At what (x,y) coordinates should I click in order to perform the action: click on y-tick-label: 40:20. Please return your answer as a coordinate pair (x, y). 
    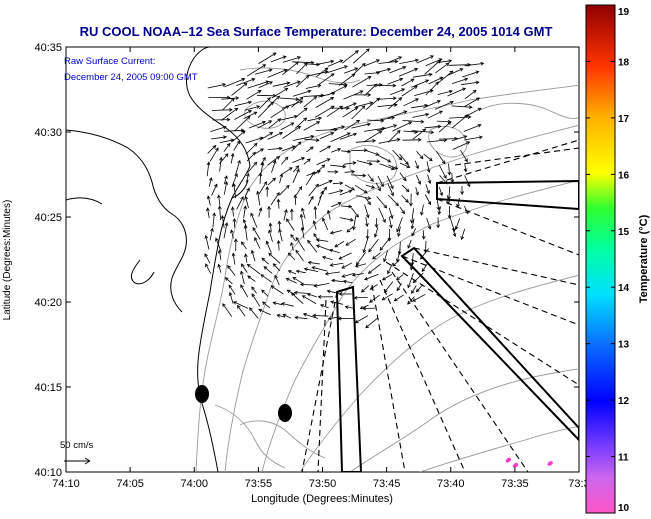
    Looking at the image, I should click on (48, 303).